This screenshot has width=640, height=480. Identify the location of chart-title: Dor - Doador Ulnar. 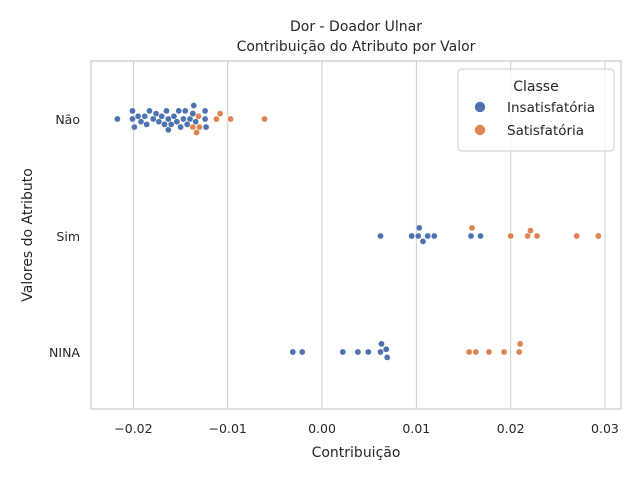
(356, 27).